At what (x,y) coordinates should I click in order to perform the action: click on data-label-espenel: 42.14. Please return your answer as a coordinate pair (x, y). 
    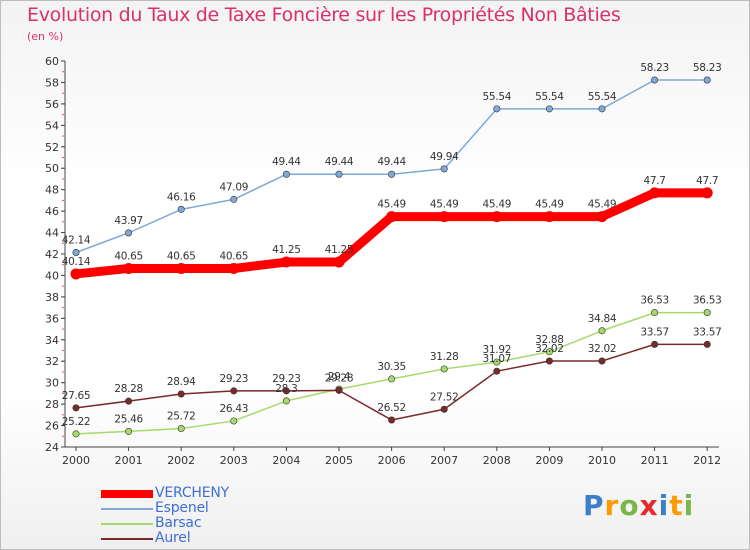
    Looking at the image, I should click on (76, 240).